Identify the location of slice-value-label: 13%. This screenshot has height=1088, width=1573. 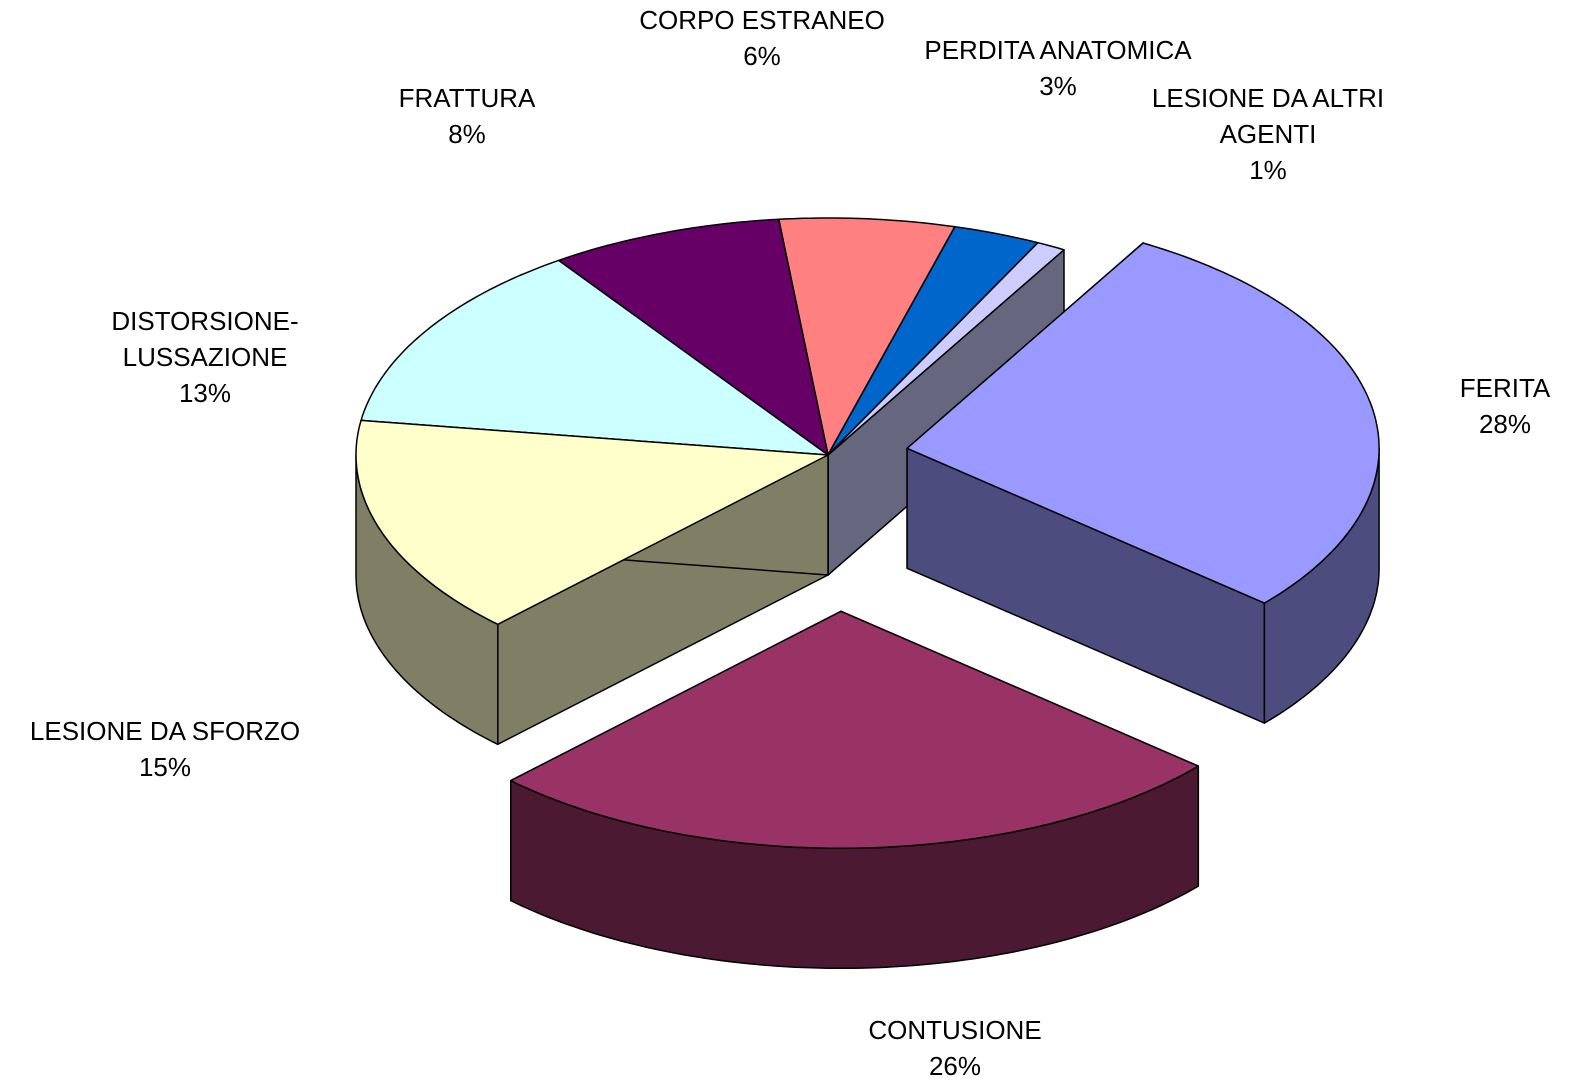
(205, 393).